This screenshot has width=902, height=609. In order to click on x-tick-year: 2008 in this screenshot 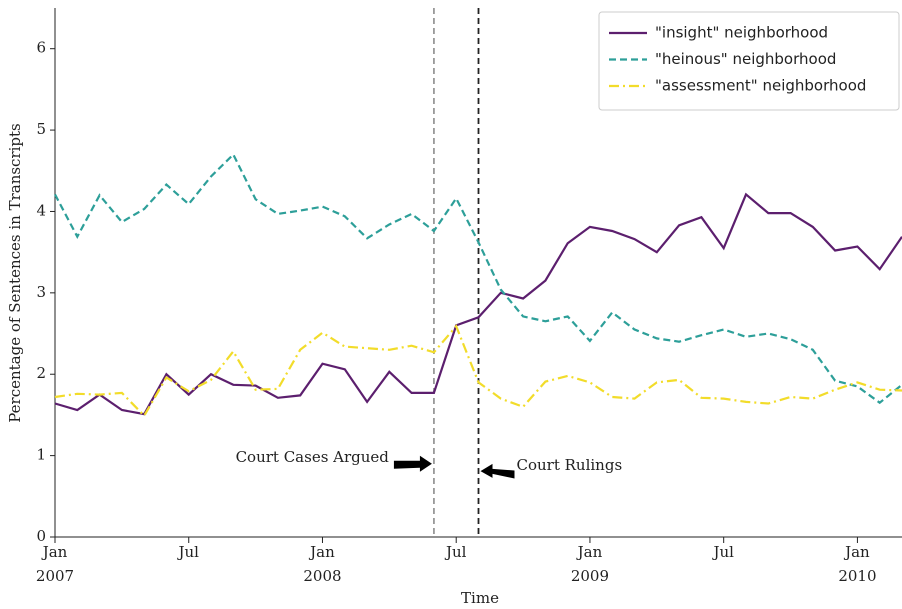, I will do `click(322, 576)`.